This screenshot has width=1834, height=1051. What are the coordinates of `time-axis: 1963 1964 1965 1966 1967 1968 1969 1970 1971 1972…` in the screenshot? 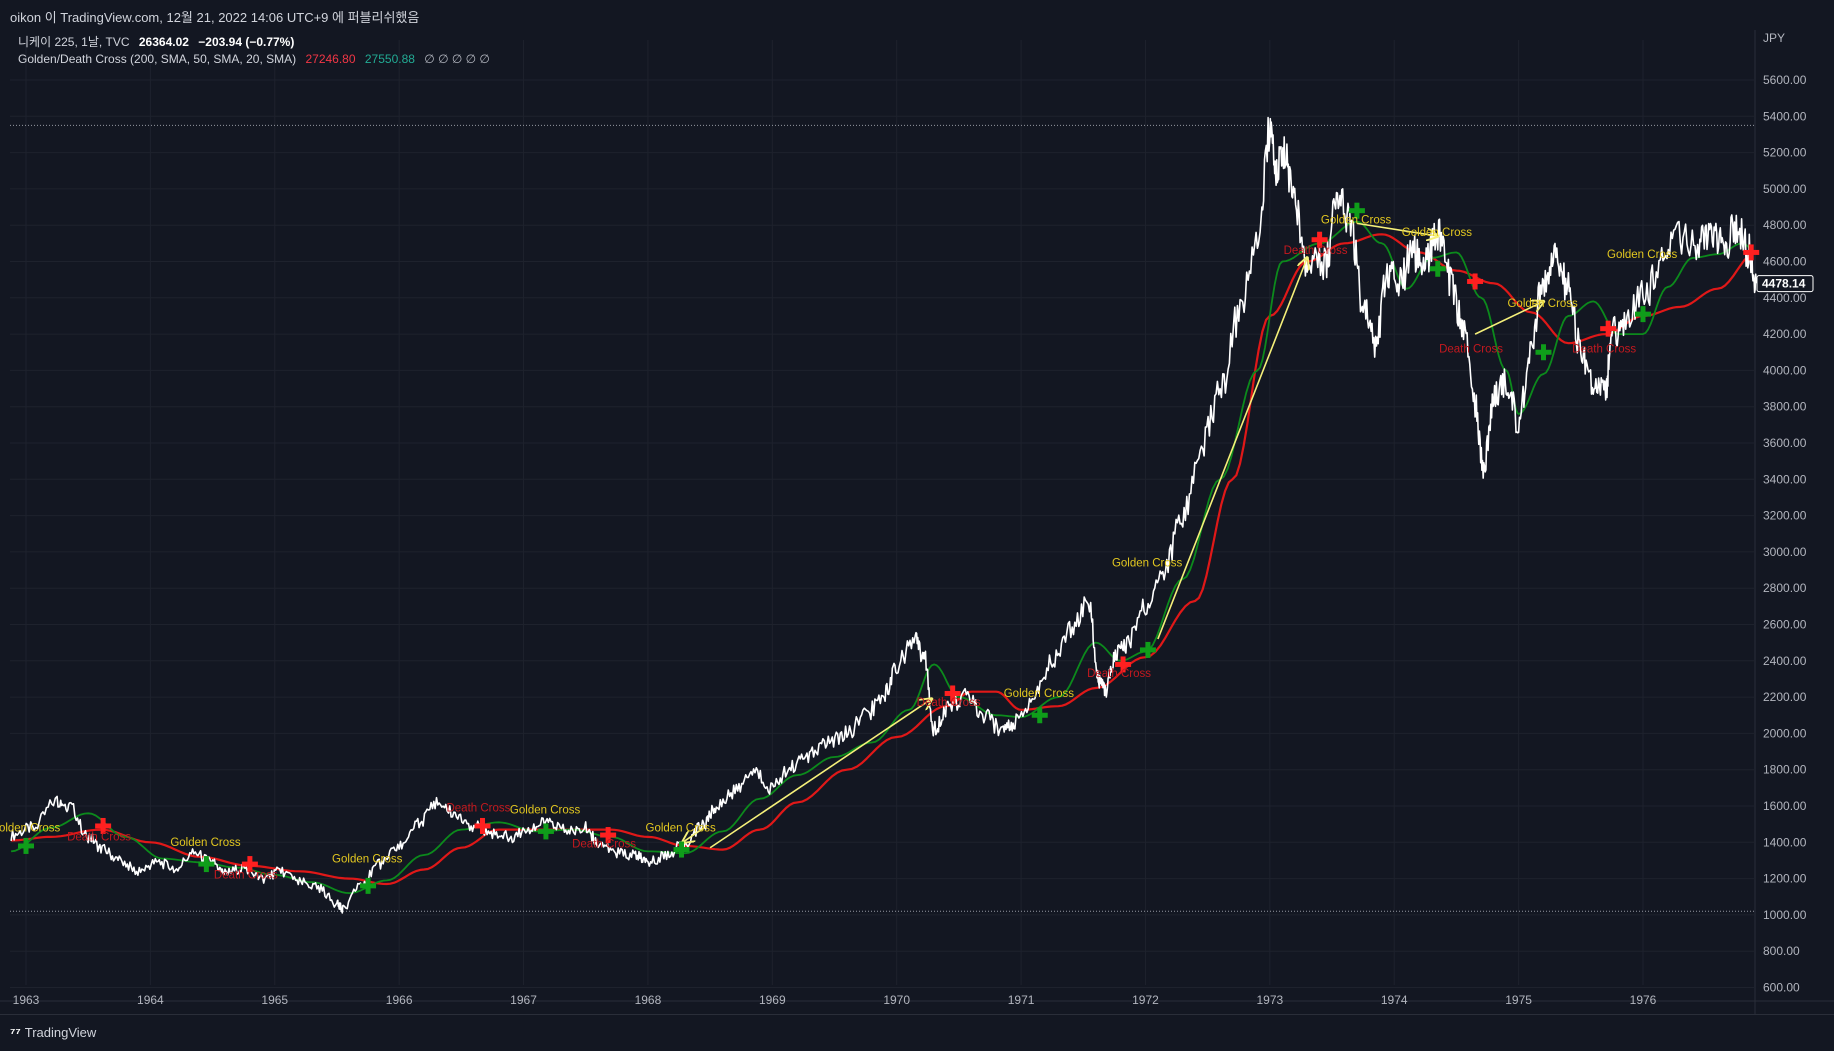 It's located at (835, 1000).